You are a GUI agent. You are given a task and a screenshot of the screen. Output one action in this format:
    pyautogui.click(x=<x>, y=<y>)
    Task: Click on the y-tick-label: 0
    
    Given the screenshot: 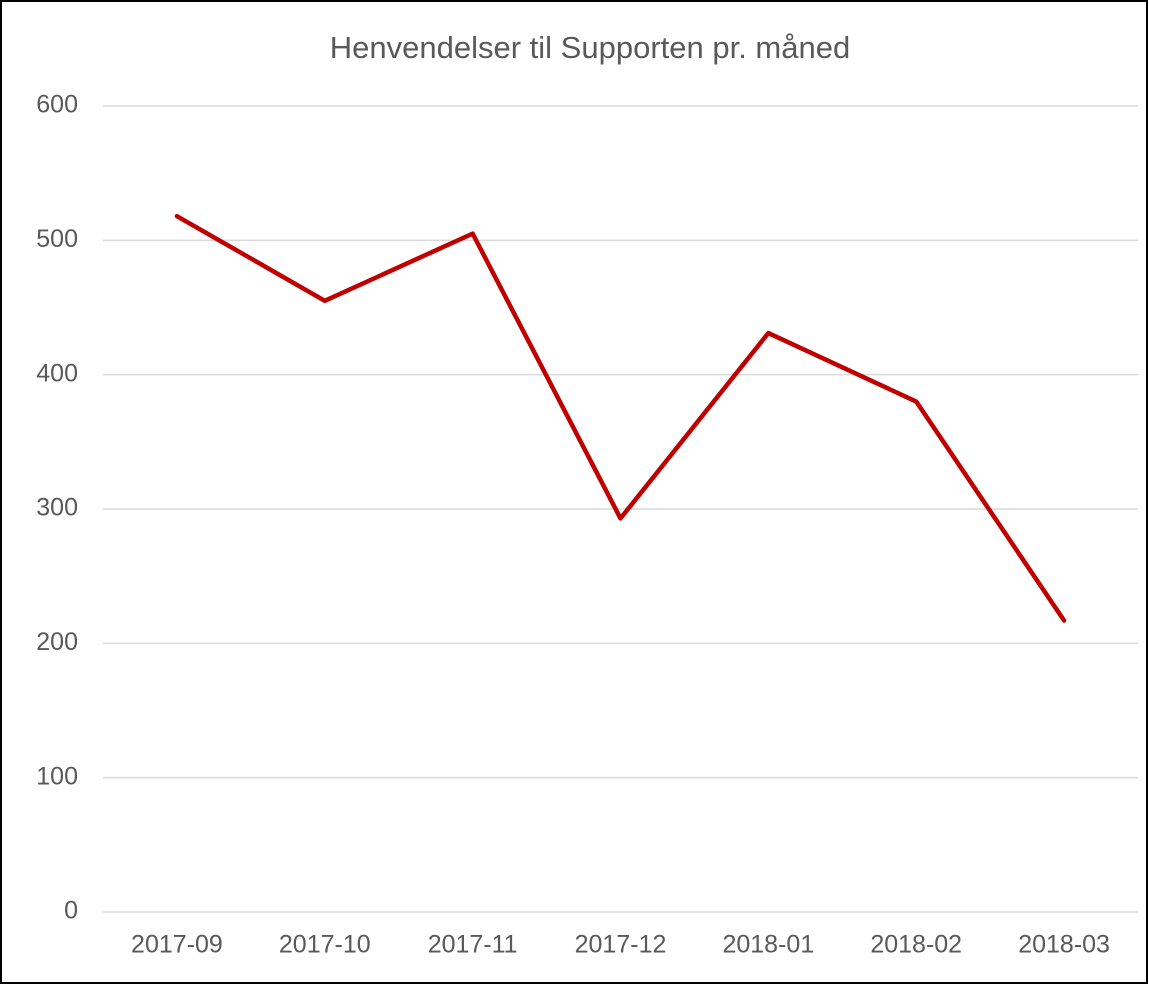 What is the action you would take?
    pyautogui.click(x=71, y=911)
    